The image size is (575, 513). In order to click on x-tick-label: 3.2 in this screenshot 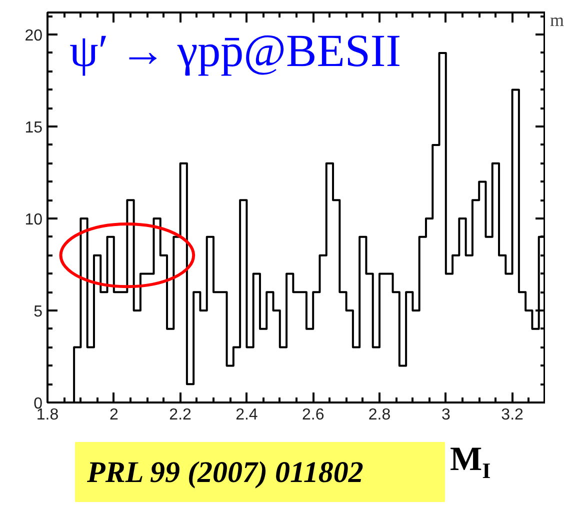, I will do `click(512, 415)`.